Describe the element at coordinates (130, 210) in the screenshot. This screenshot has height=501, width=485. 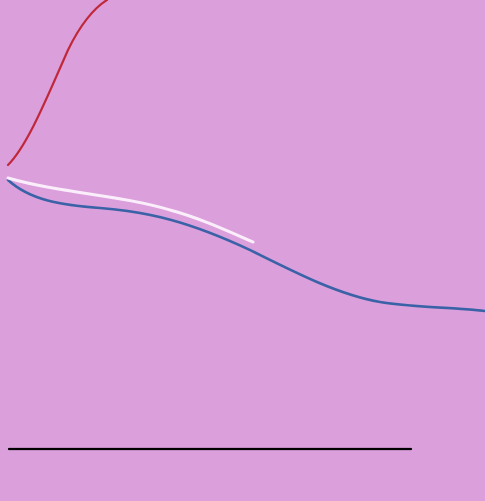
I see `white-curve` at that location.